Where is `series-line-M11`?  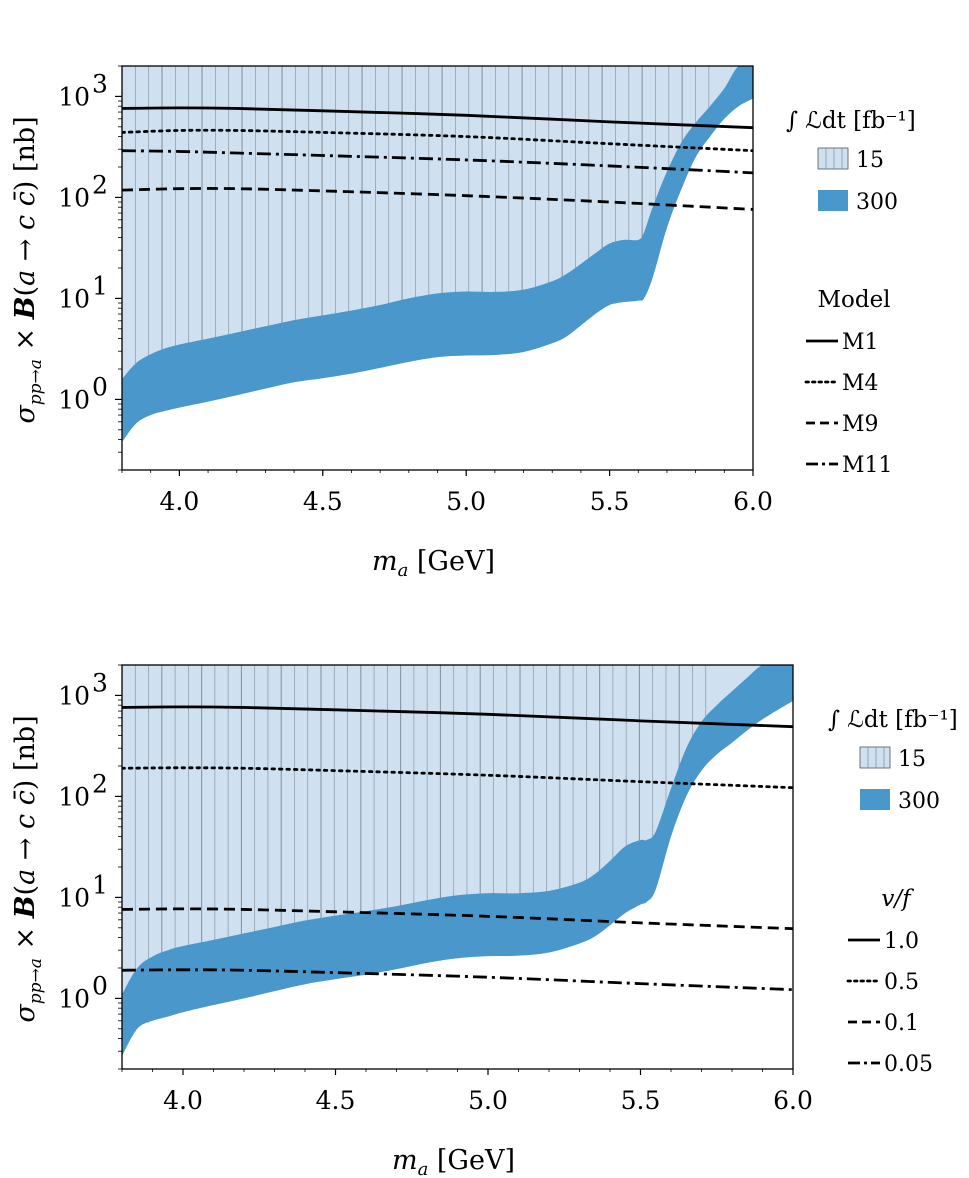
series-line-M11 is located at coordinates (437, 162).